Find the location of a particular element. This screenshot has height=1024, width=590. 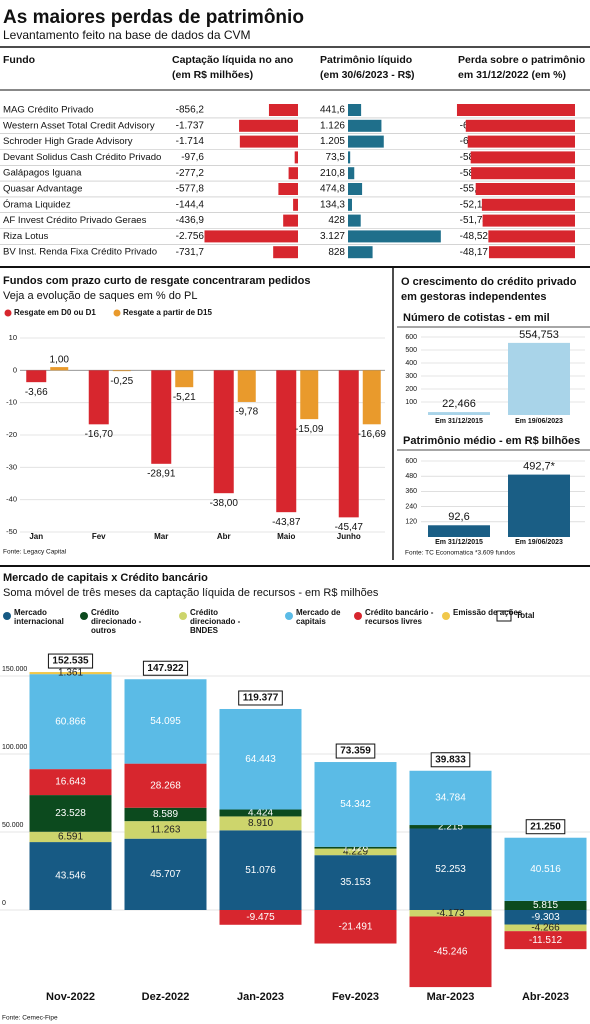

value-label: 73,5 is located at coordinates (336, 157).